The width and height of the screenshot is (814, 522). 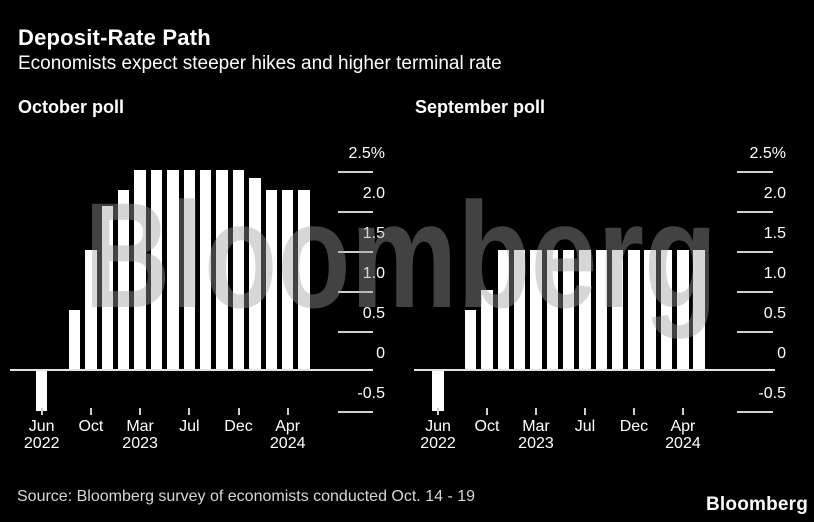 I want to click on chart-title-september: September poll, so click(x=480, y=107).